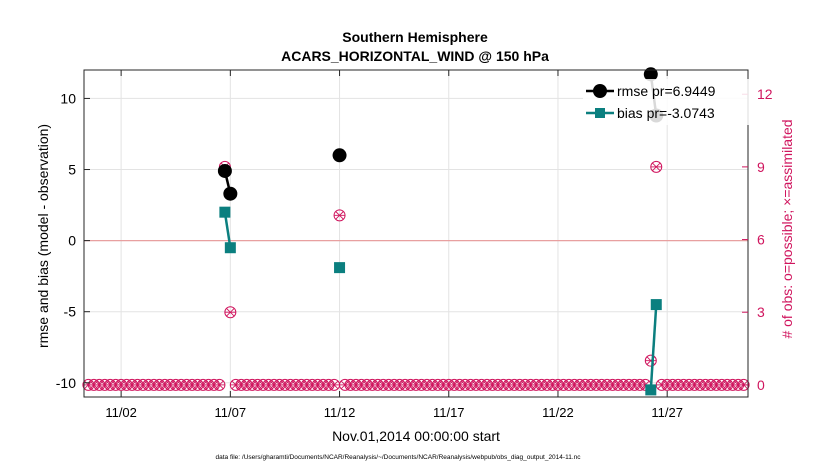 The height and width of the screenshot is (470, 830). What do you see at coordinates (70, 312) in the screenshot?
I see `y-left-tick-label: -5` at bounding box center [70, 312].